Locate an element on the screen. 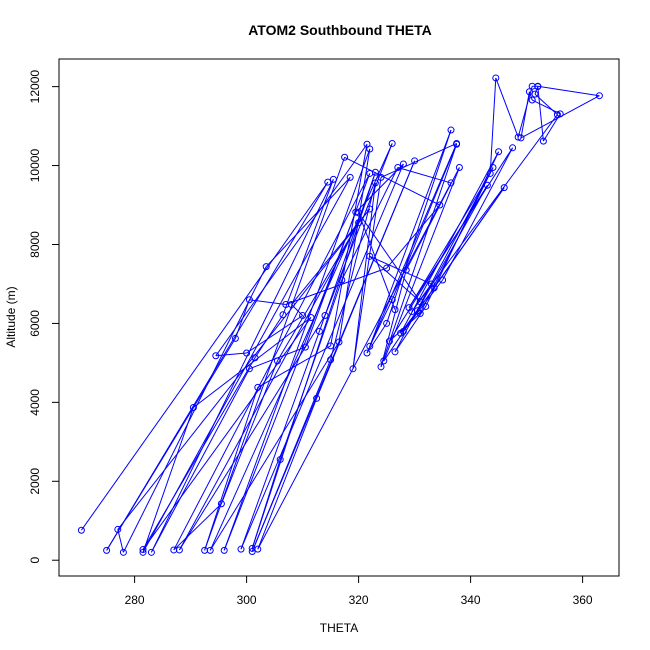 The width and height of the screenshot is (650, 650). x-tick-label: 300 is located at coordinates (247, 600).